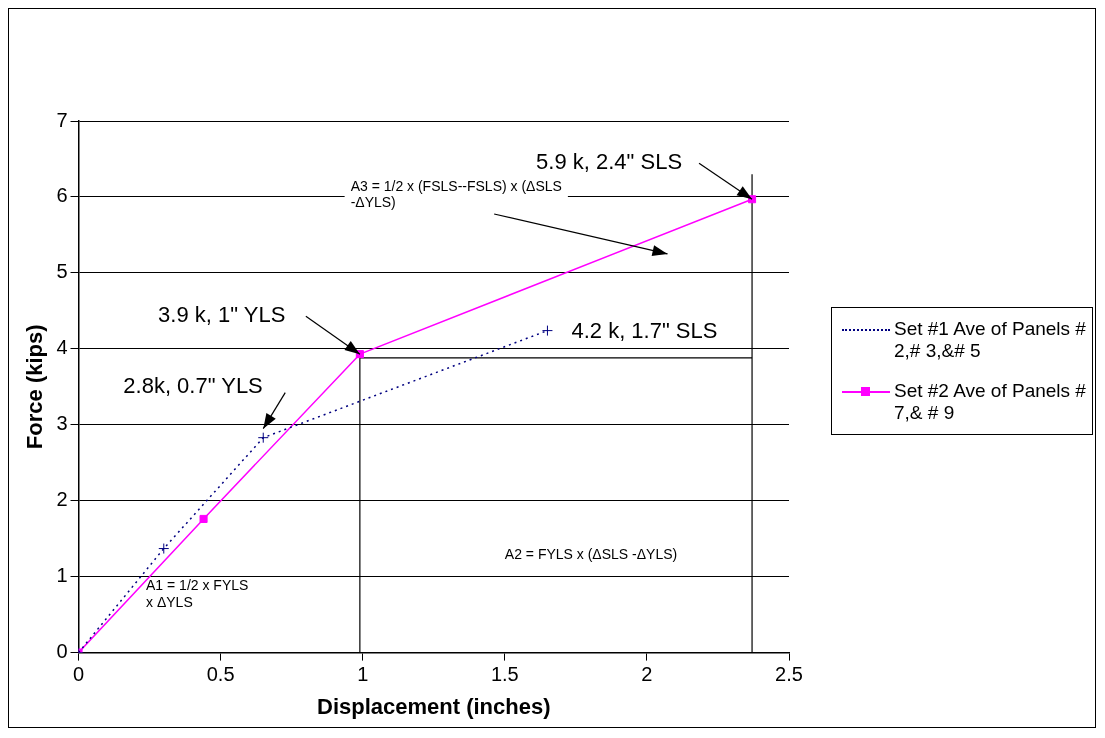 Image resolution: width=1105 pixels, height=738 pixels. I want to click on annotation: A1 = 1/2 x FYLS x ΔYLS, so click(197, 594).